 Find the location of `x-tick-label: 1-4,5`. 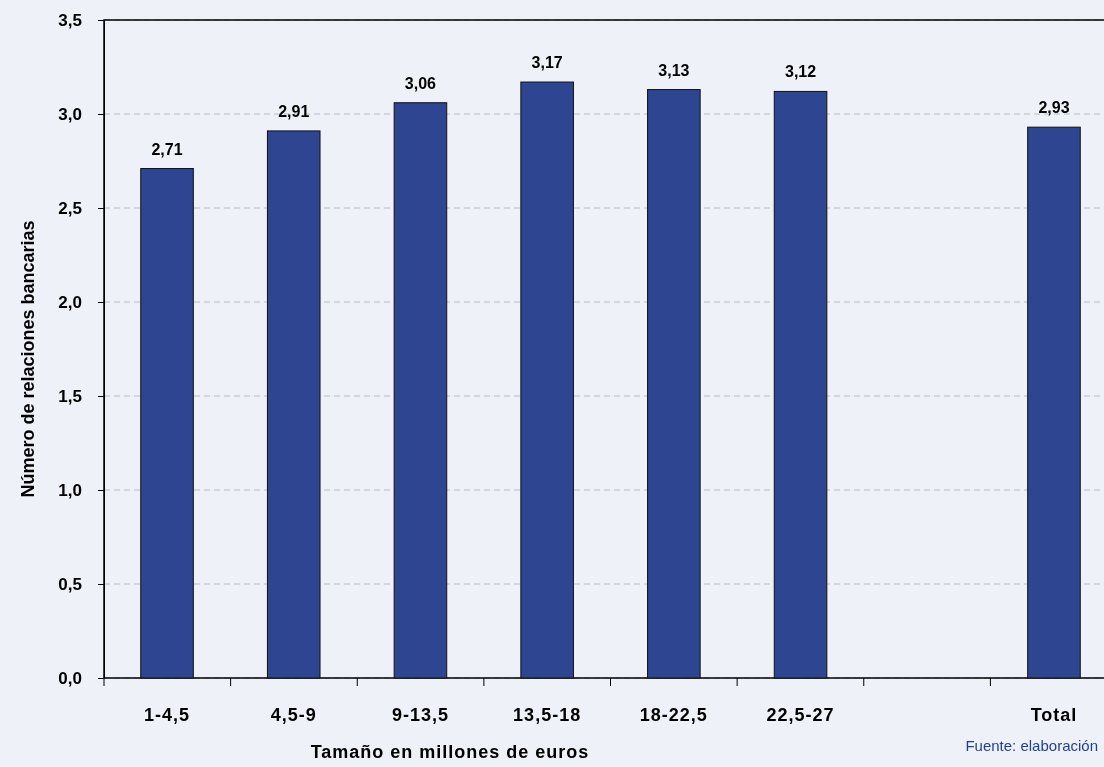

x-tick-label: 1-4,5 is located at coordinates (167, 715).